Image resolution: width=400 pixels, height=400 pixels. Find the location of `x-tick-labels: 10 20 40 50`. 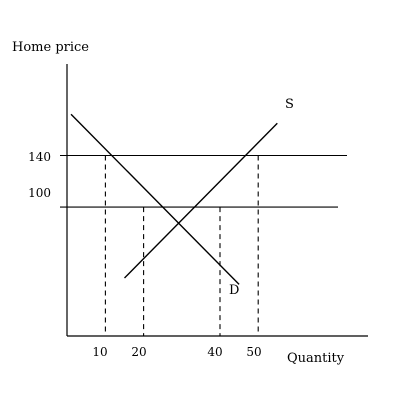

x-tick-labels: 10 20 40 50 is located at coordinates (176, 352).